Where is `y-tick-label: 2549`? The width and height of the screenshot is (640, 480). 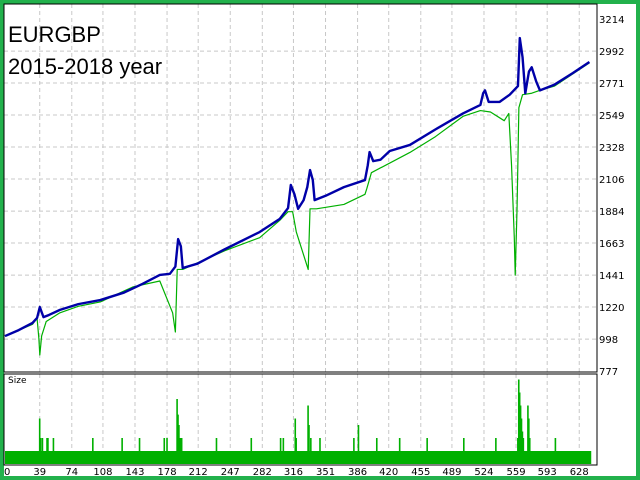
y-tick-label: 2549 is located at coordinates (611, 116).